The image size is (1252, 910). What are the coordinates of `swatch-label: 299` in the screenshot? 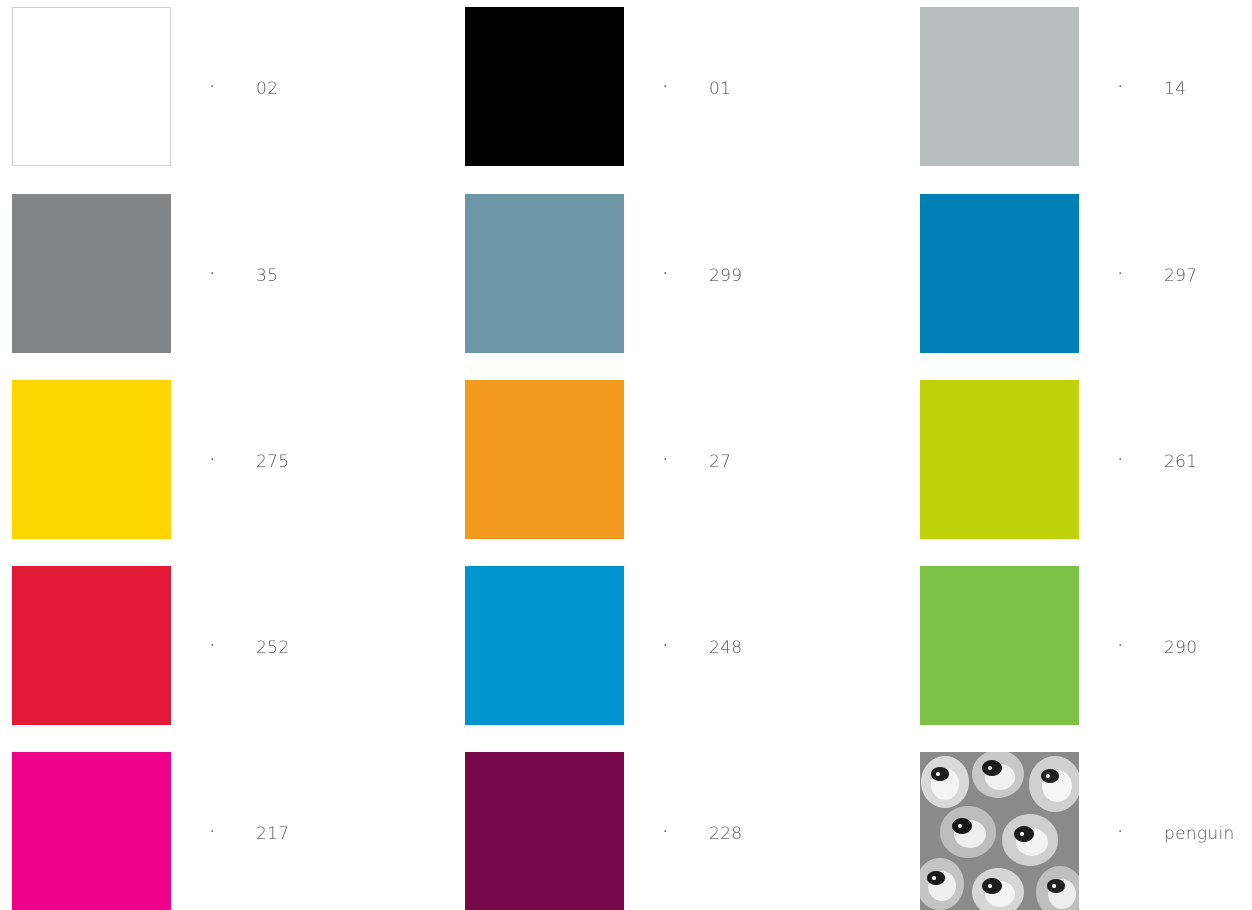 It's located at (726, 276).